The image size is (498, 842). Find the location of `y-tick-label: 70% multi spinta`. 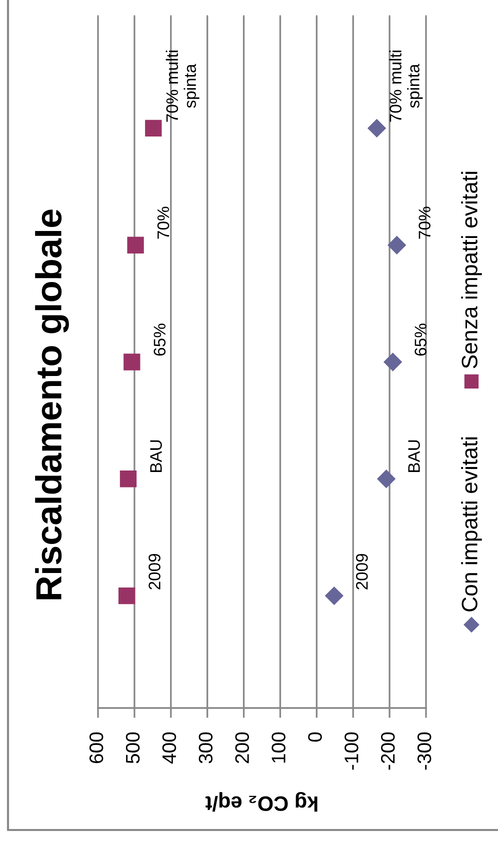

y-tick-label: 70% multi spinta is located at coordinates (406, 86).